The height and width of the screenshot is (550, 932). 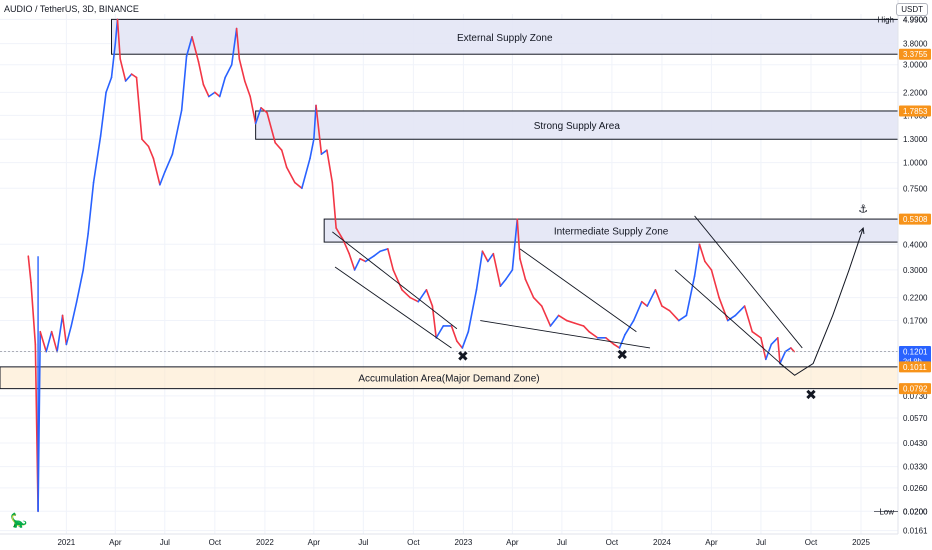 What do you see at coordinates (915, 467) in the screenshot?
I see `y-tick-label: 0.0330` at bounding box center [915, 467].